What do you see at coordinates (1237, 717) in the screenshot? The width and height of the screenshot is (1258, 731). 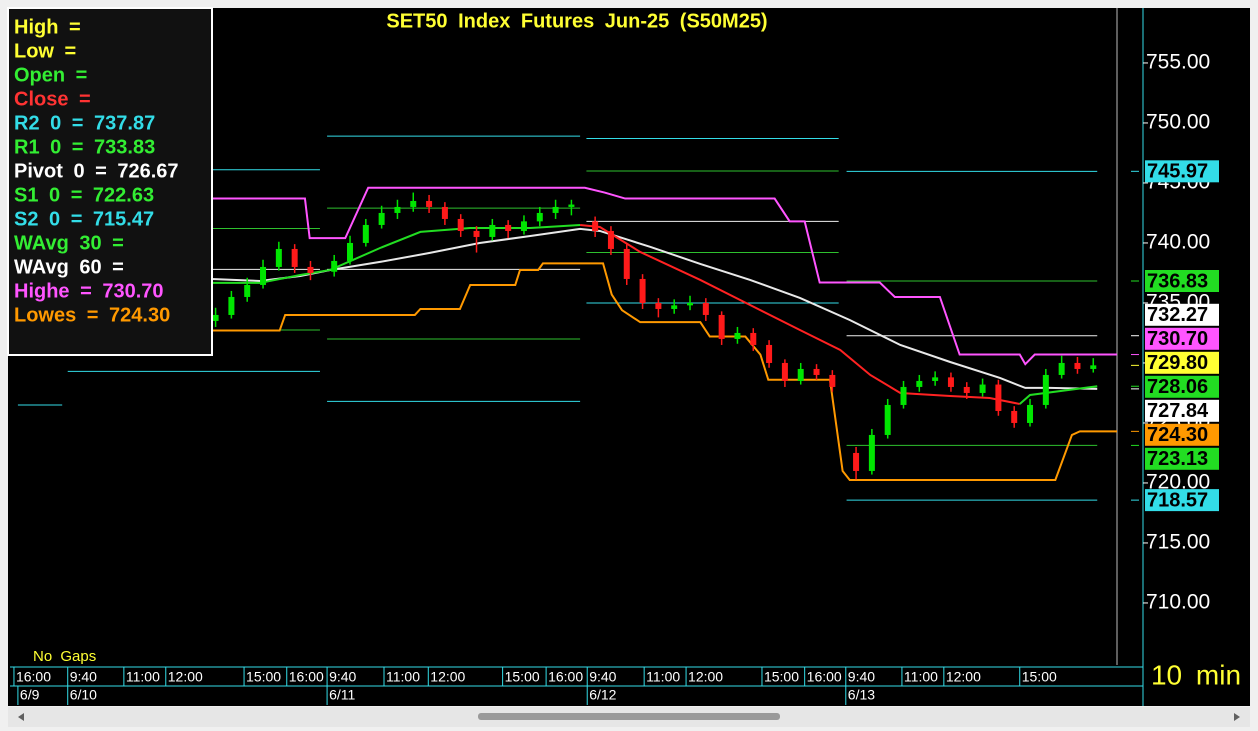 I see `scroll-right` at bounding box center [1237, 717].